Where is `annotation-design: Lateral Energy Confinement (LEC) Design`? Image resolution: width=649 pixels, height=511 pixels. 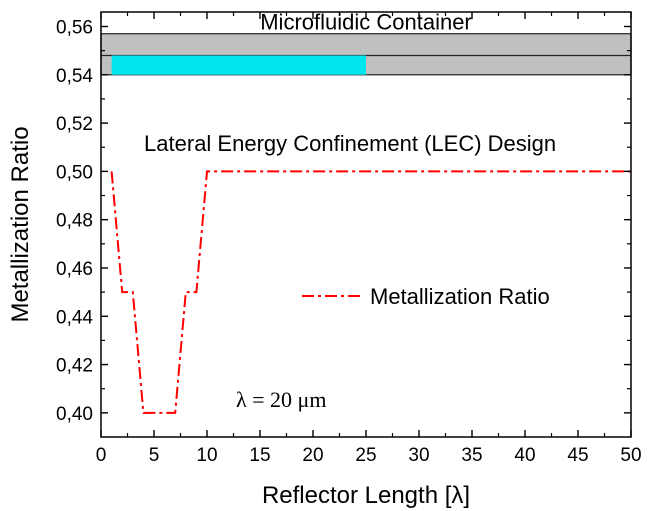
annotation-design: Lateral Energy Confinement (LEC) Design is located at coordinates (350, 143).